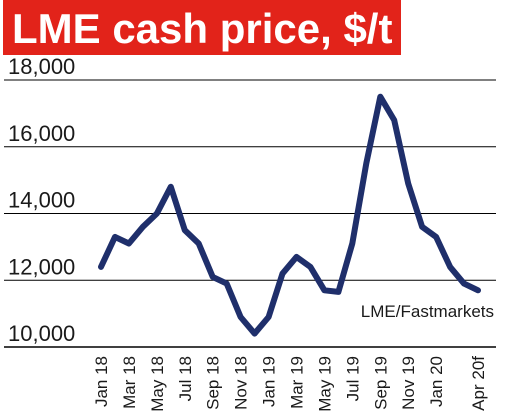  What do you see at coordinates (213, 383) in the screenshot?
I see `x-tick-label: Sep 18` at bounding box center [213, 383].